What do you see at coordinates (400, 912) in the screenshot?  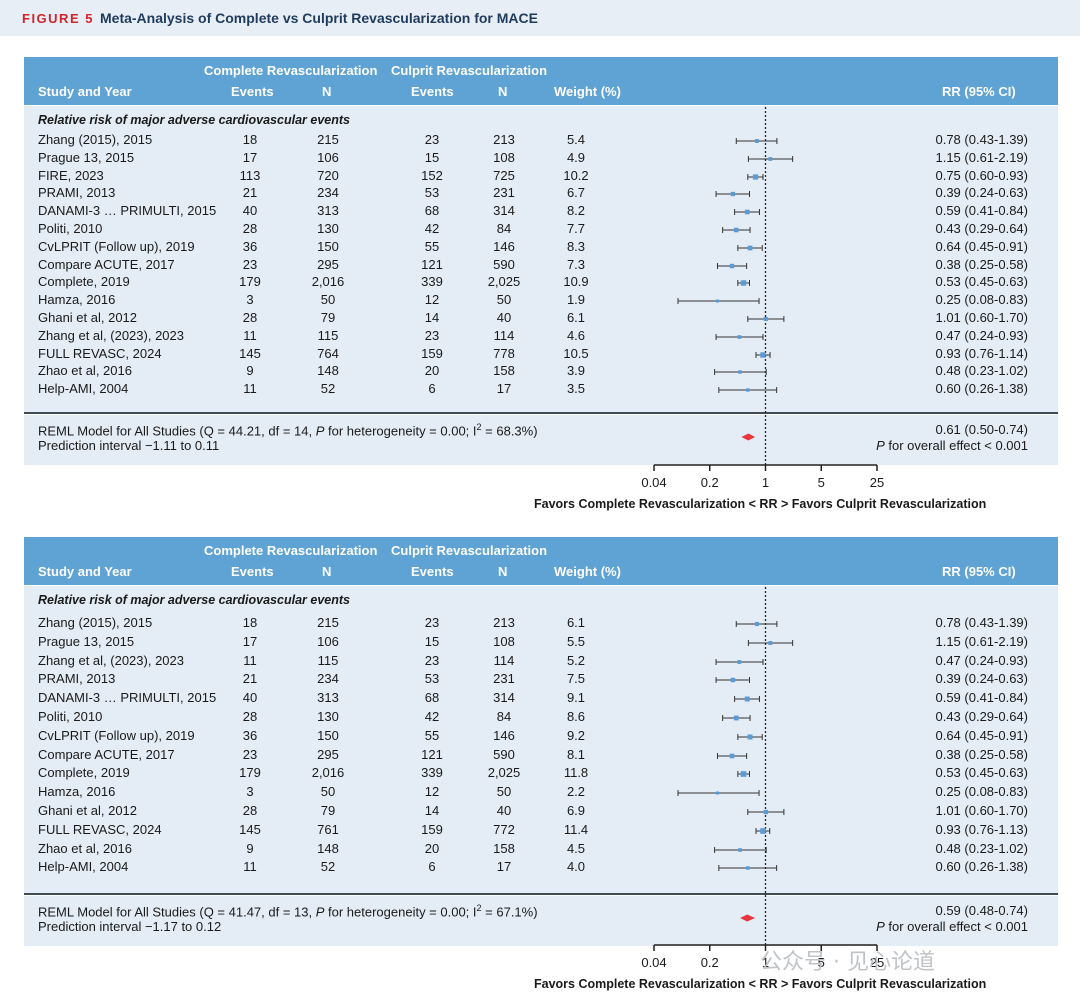 I see `model-summary-part: for heterogeneity = 0.00; I` at bounding box center [400, 912].